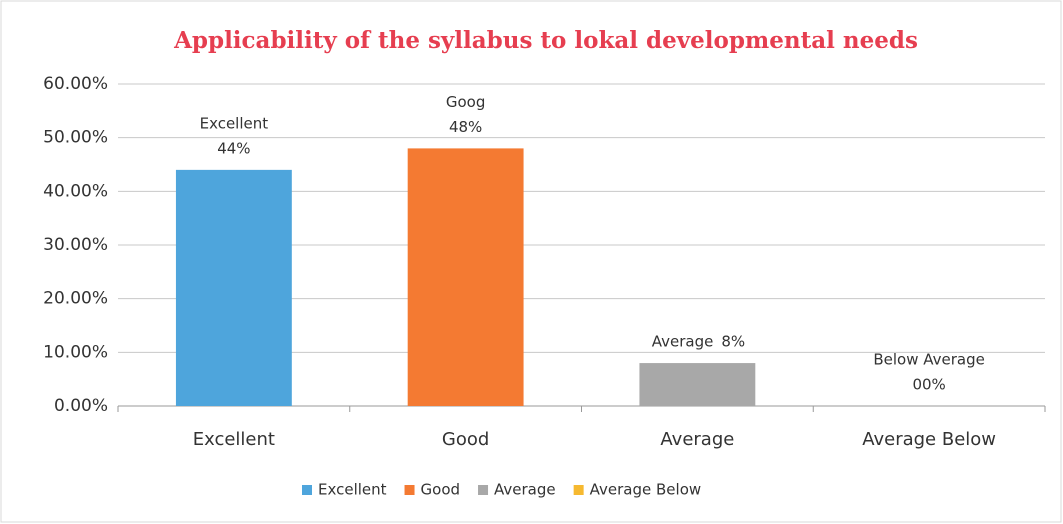 The height and width of the screenshot is (524, 1063). Describe the element at coordinates (233, 148) in the screenshot. I see `data-label: 44%` at that location.